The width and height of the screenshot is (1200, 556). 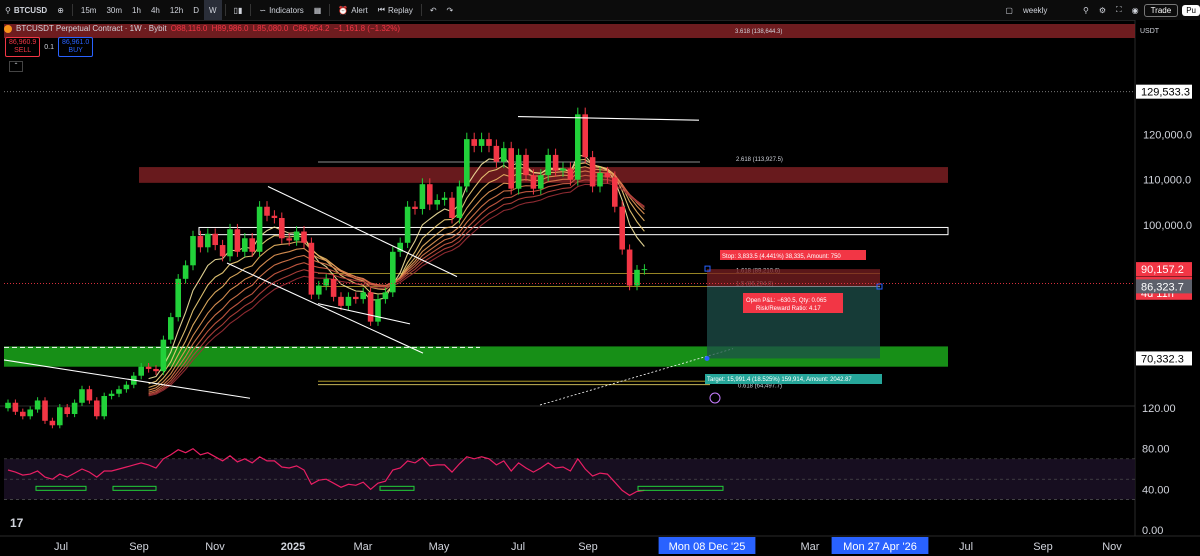 I want to click on settings-button: ⚙, so click(x=1102, y=10).